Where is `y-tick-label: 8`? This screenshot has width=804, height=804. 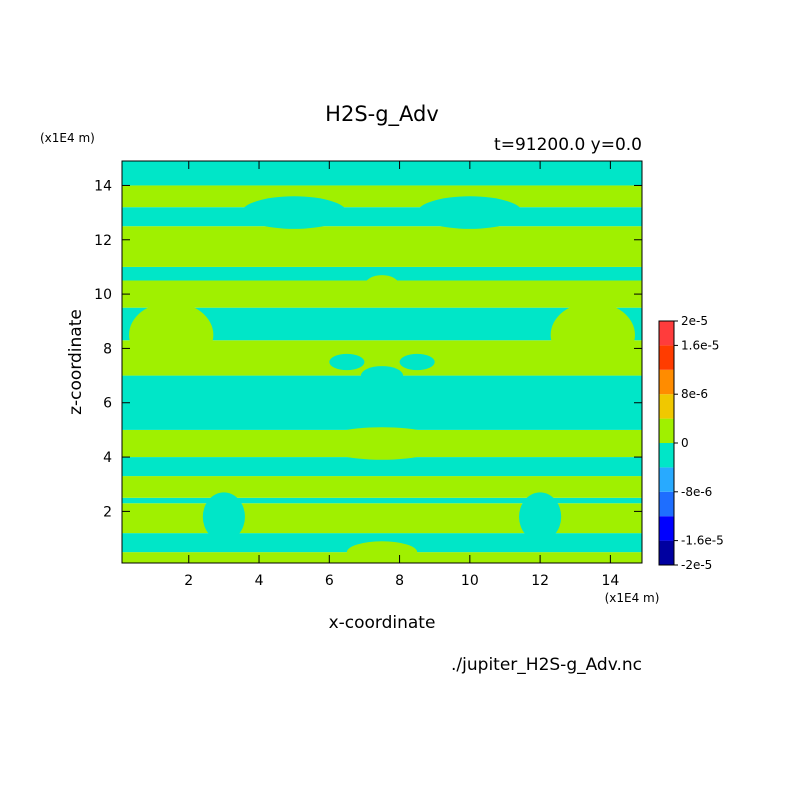 y-tick-label: 8 is located at coordinates (107, 349).